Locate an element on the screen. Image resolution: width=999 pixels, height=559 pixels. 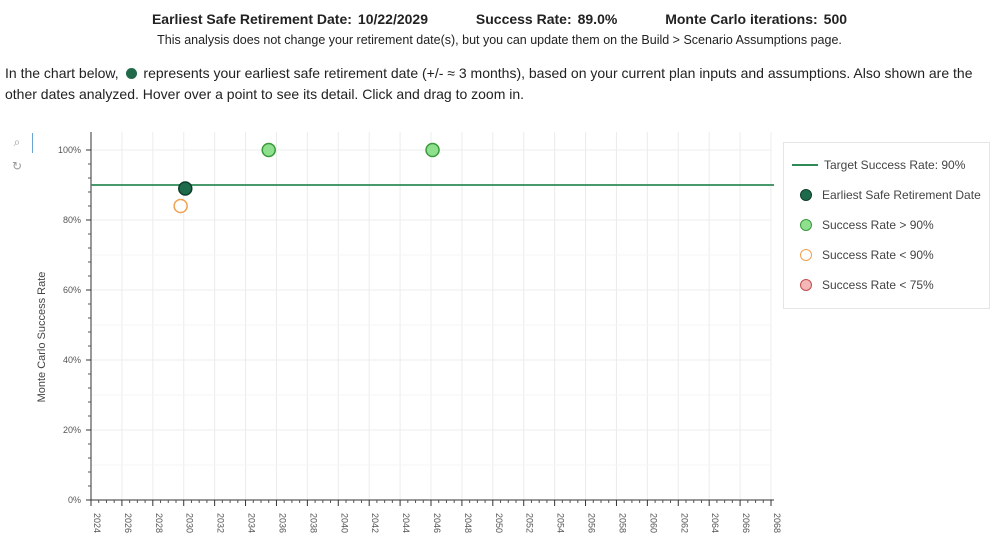
x-tick-label: 2032 is located at coordinates (221, 523).